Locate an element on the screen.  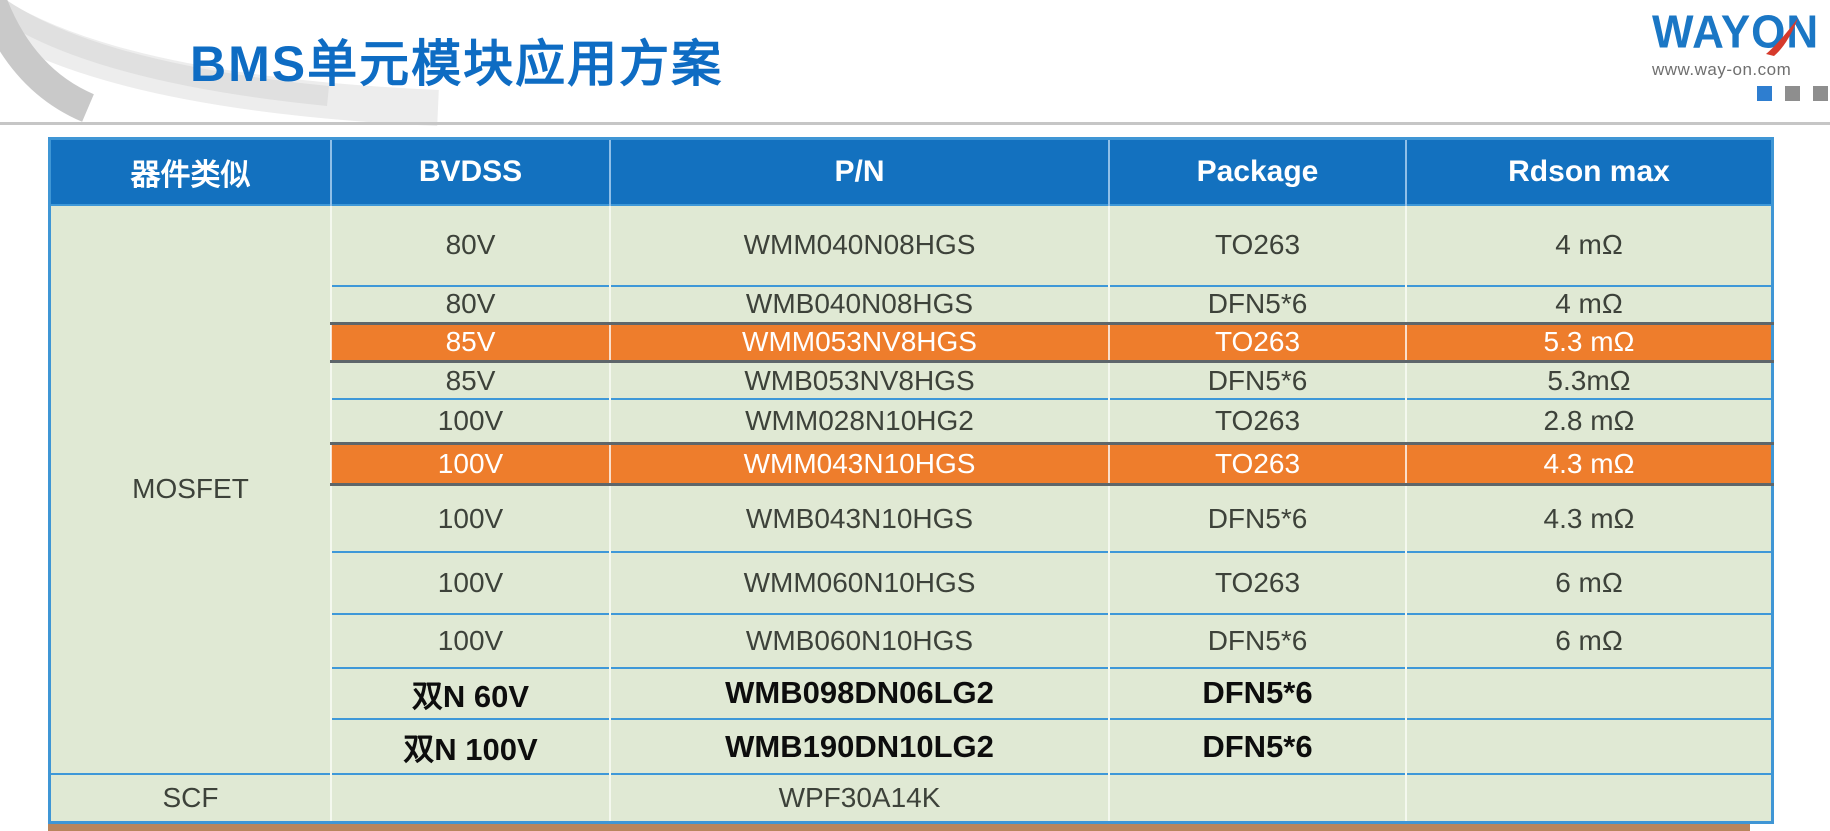
cell-bvdss is located at coordinates (470, 797).